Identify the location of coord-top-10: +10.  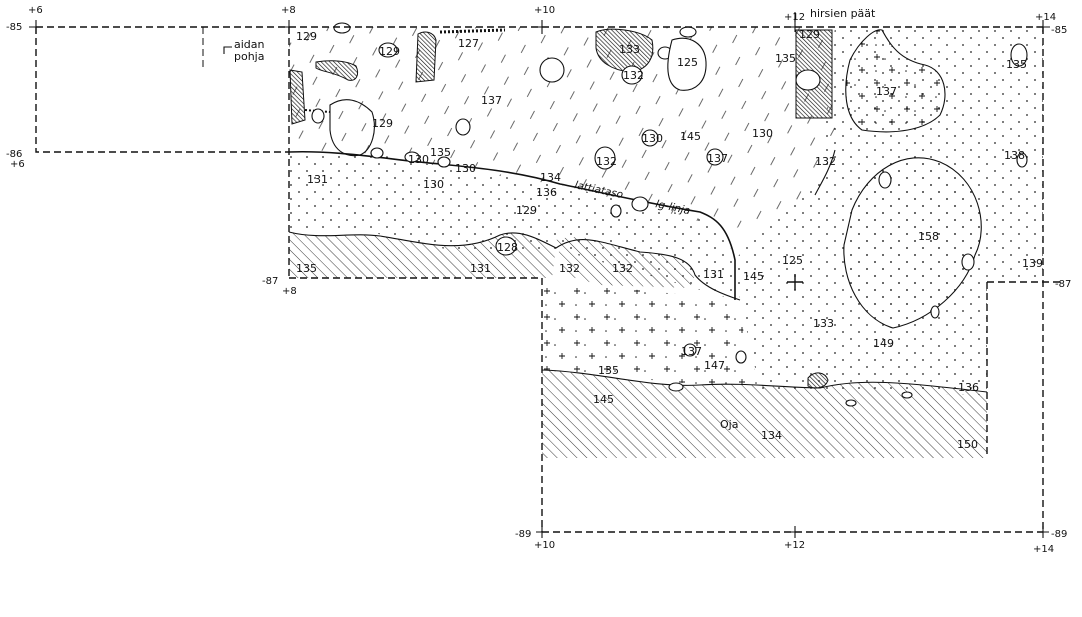
(544, 10).